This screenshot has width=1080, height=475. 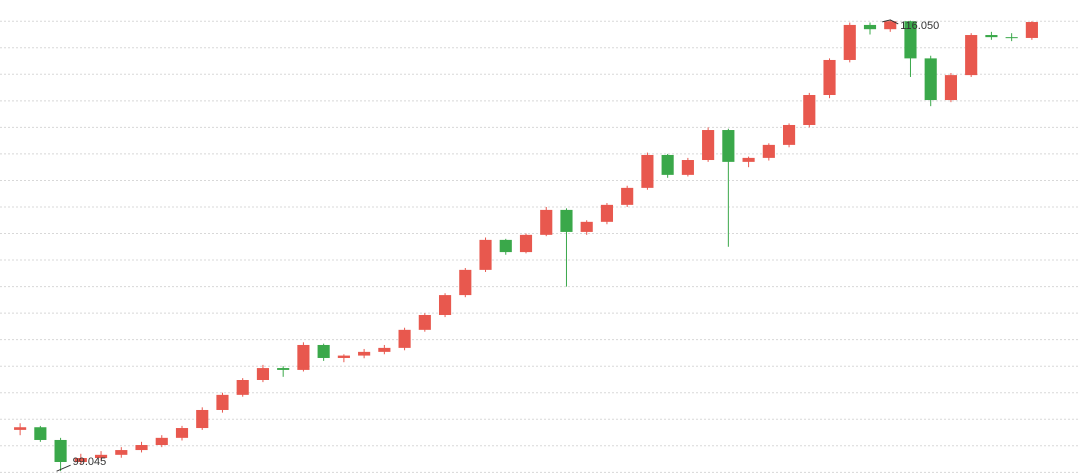 I want to click on high-marker, so click(x=890, y=22).